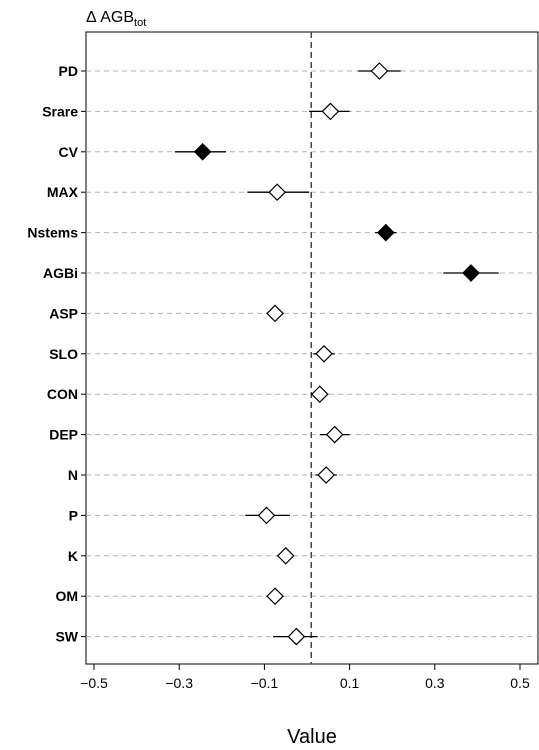 The width and height of the screenshot is (539, 750). Describe the element at coordinates (350, 683) in the screenshot. I see `x-tick-label: 0.1` at that location.